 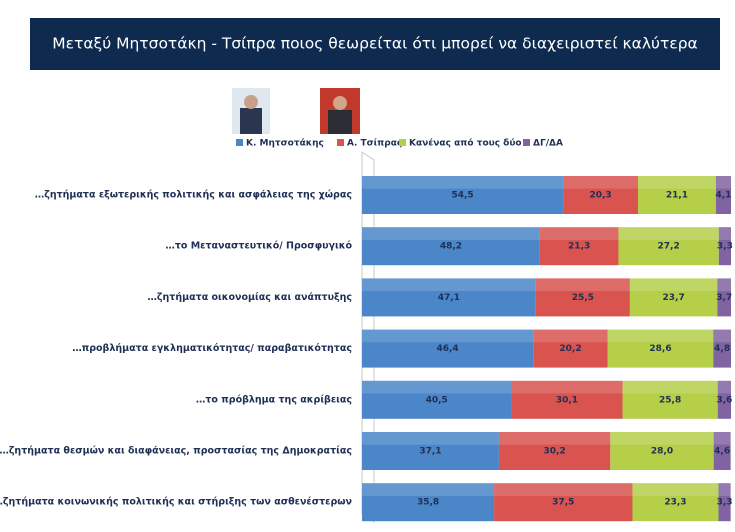 I want to click on value-label: 30,2, so click(x=555, y=452).